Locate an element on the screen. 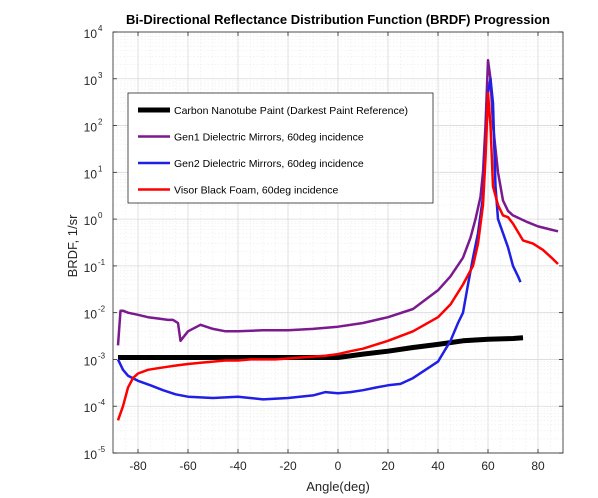  legend-label-2: Gen1 Dielectric Mirrors, 60deg incidence is located at coordinates (269, 138).